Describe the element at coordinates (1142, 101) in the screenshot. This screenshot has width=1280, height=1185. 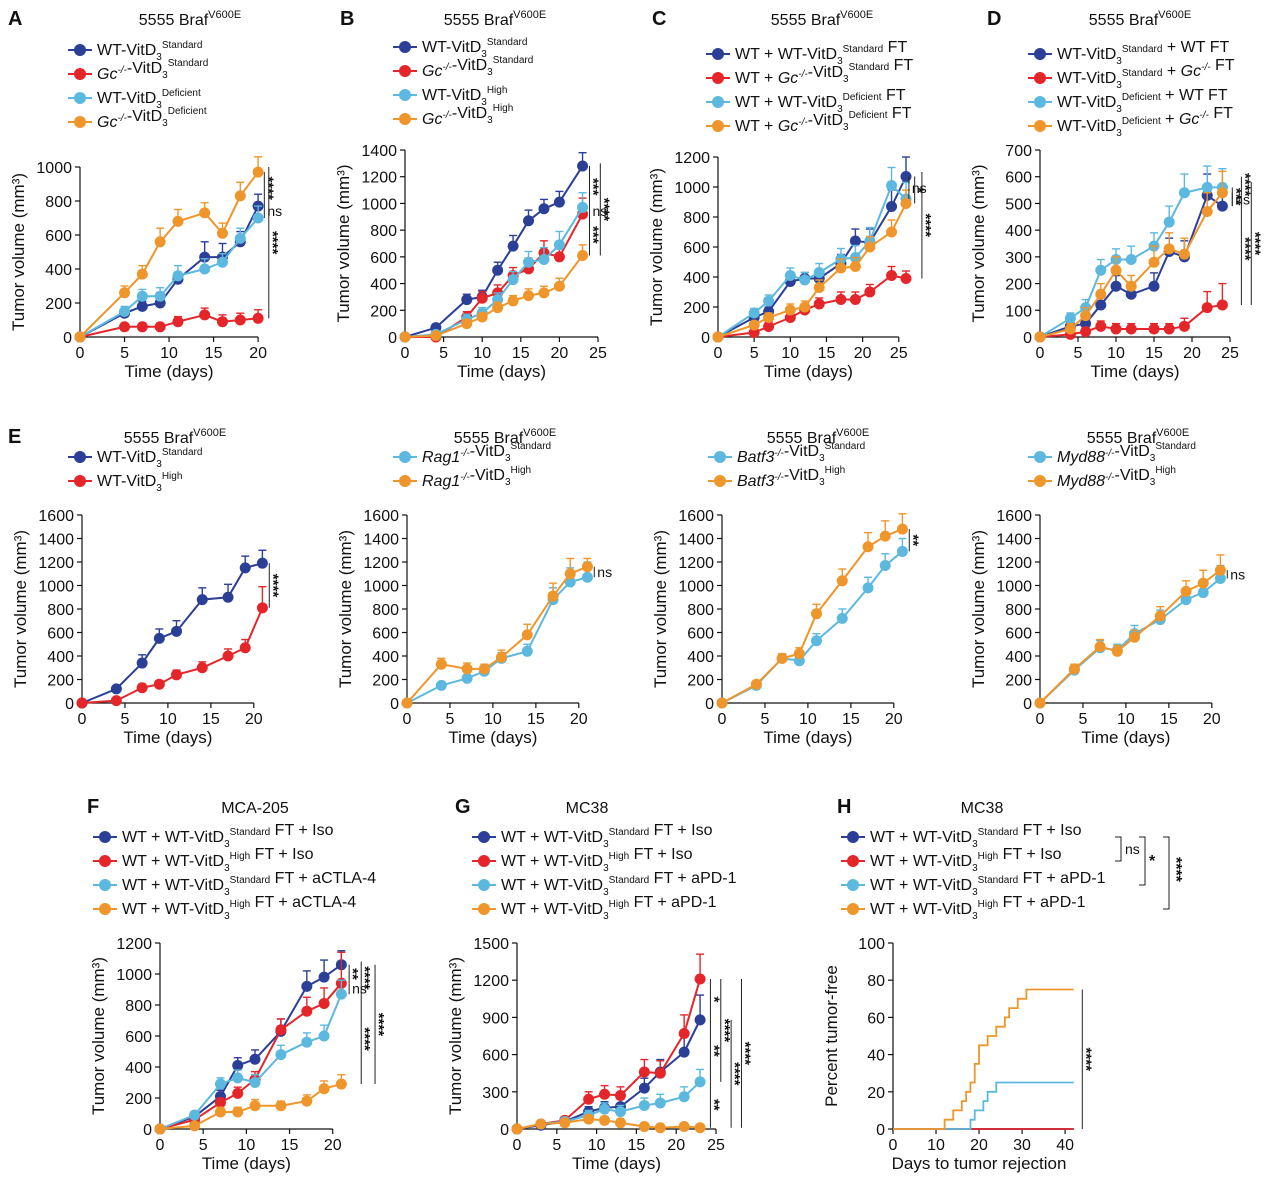
I see `legend-label-2: WT-VitD3Deficient + WT FT` at that location.